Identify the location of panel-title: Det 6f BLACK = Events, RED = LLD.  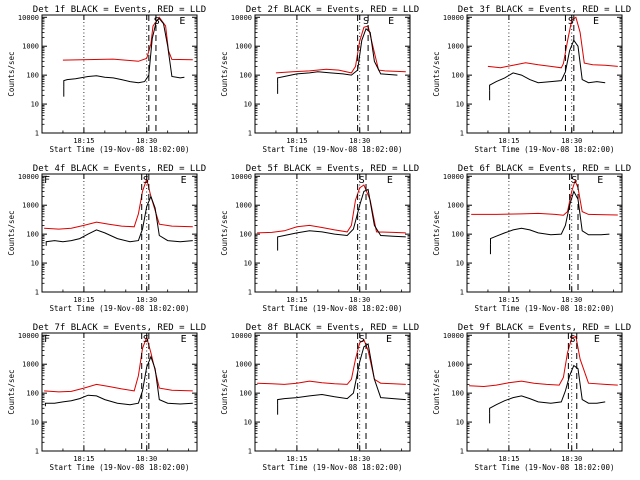
(544, 169).